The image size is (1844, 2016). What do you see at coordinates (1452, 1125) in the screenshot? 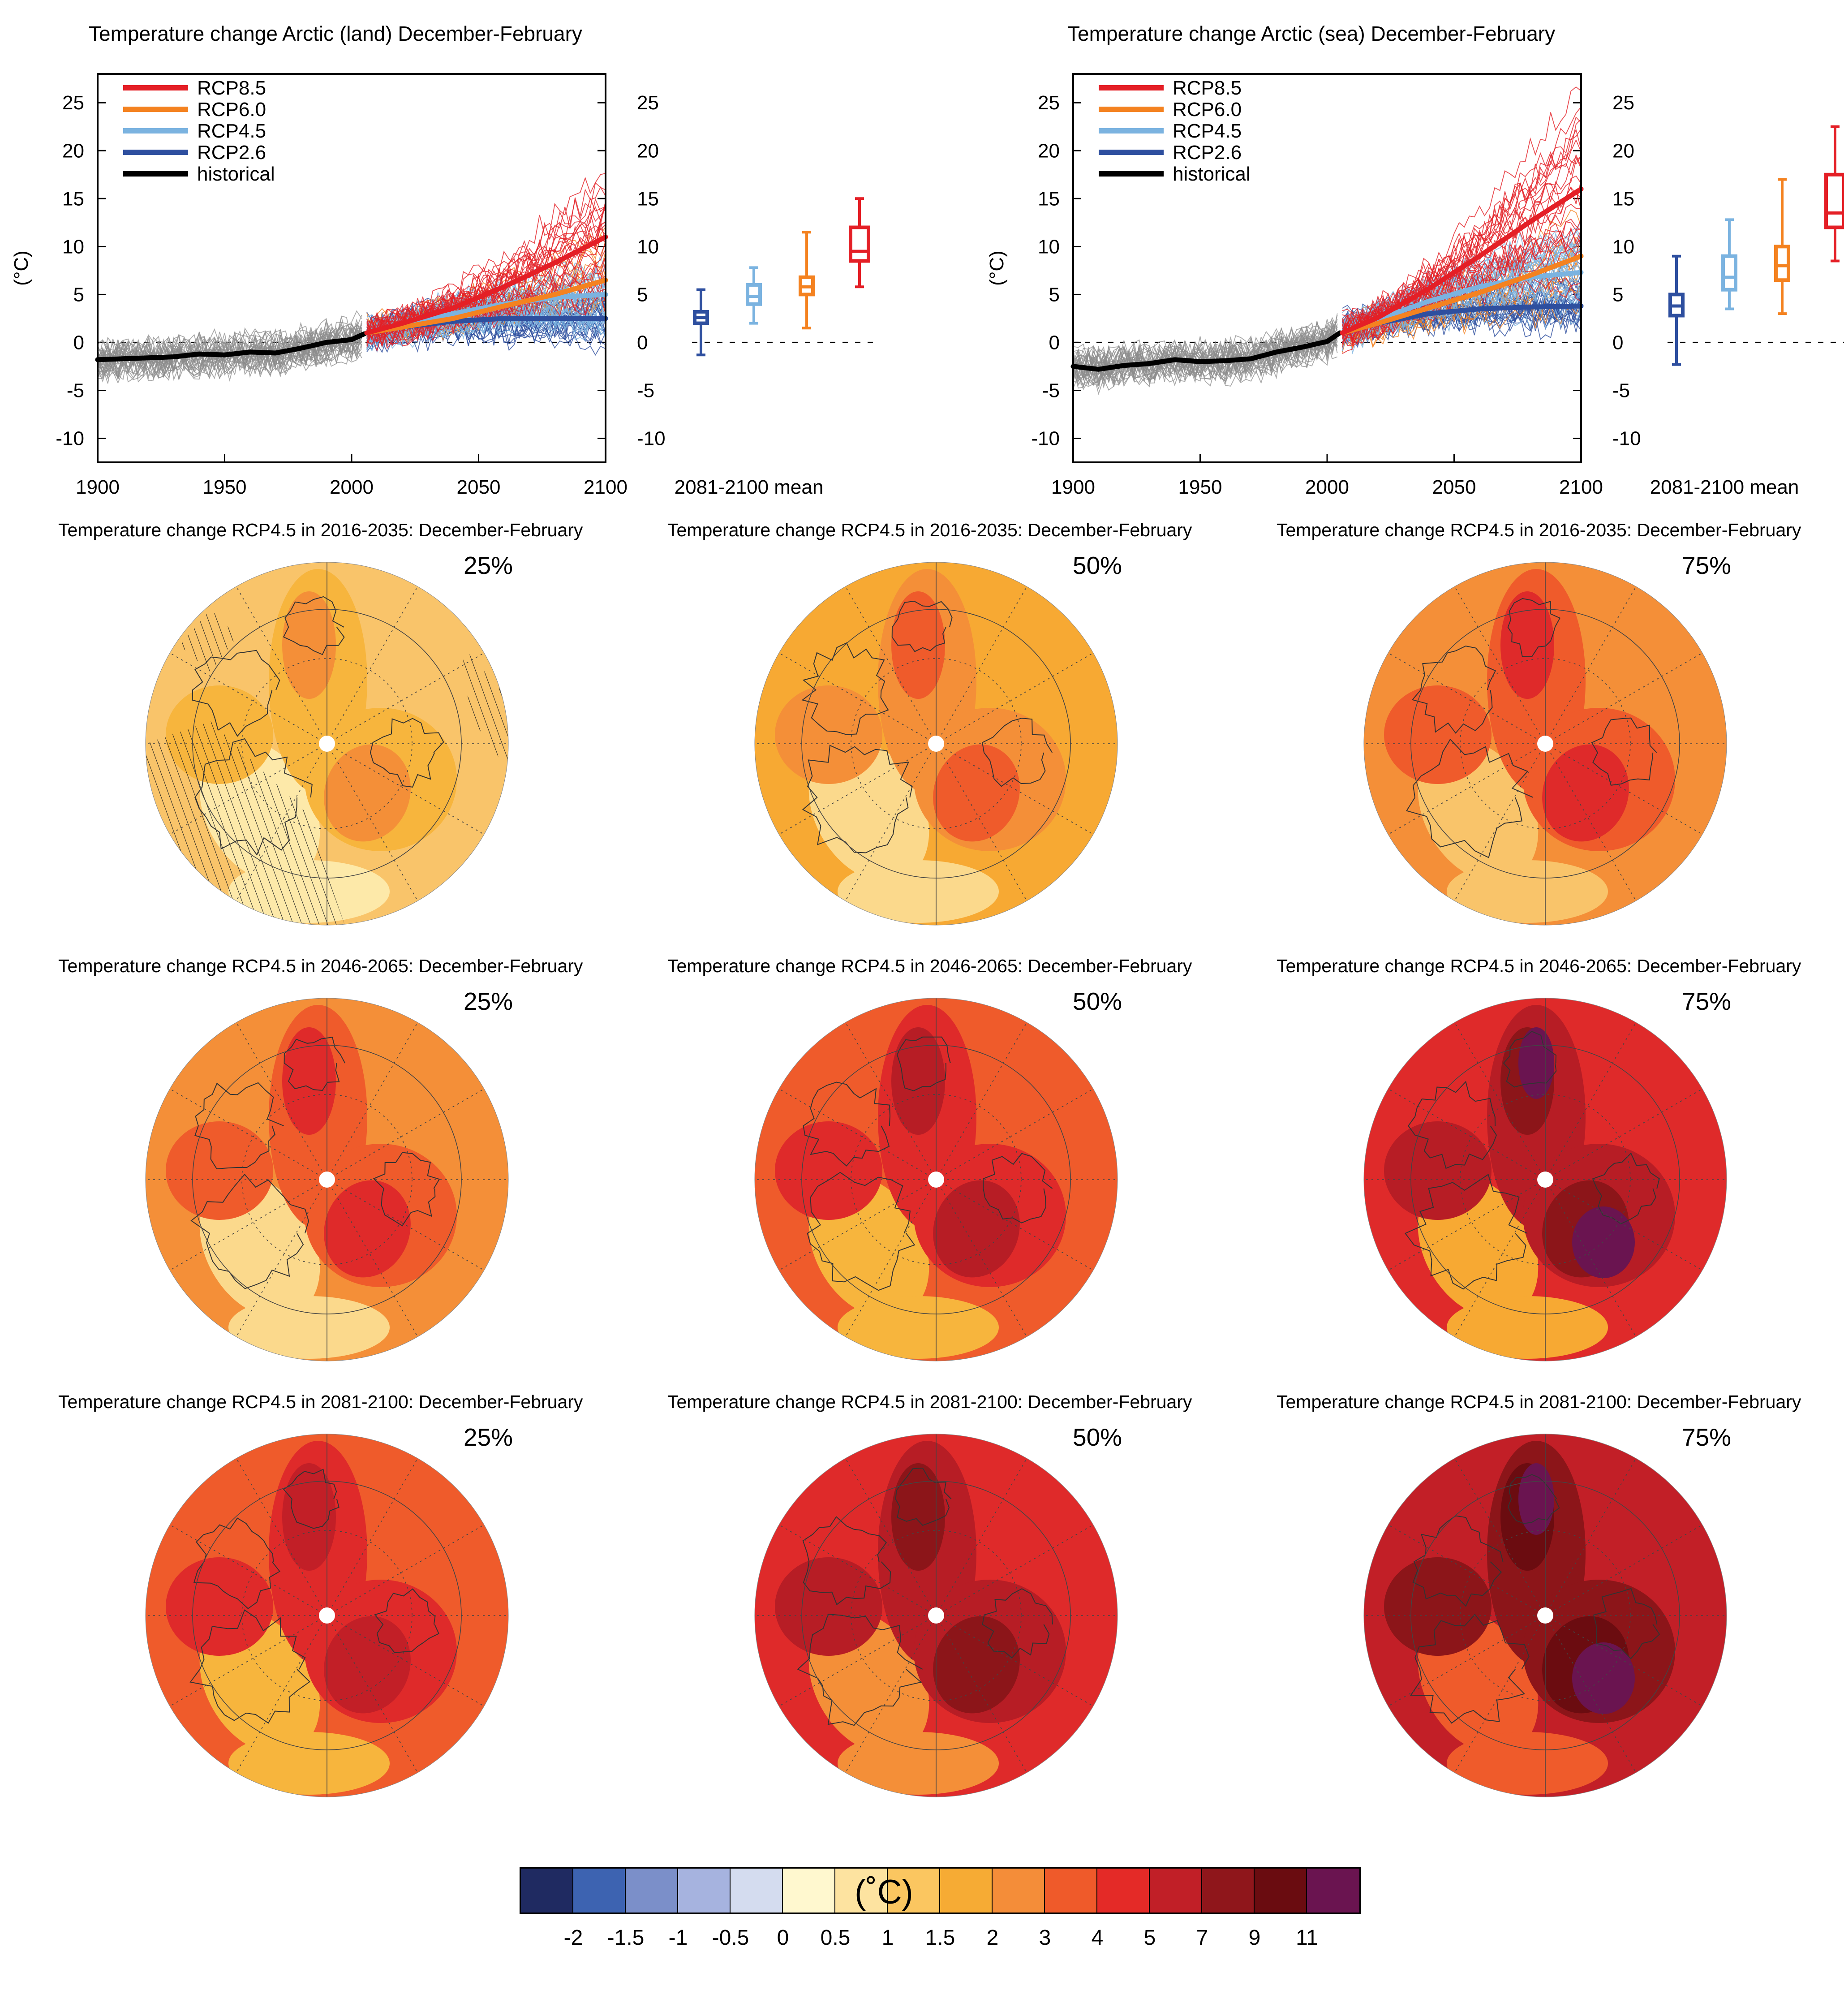
I see `coastline-archipelago` at bounding box center [1452, 1125].